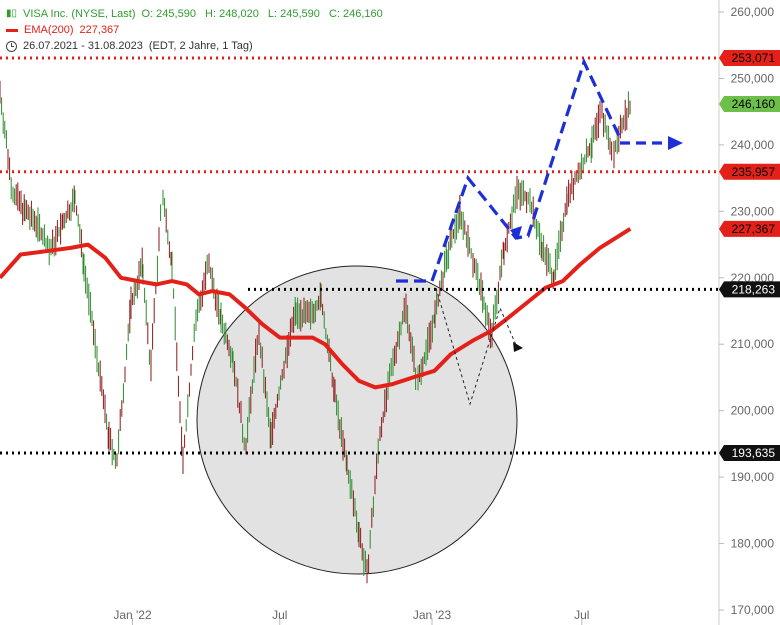 The height and width of the screenshot is (625, 780). What do you see at coordinates (83, 46) in the screenshot?
I see `legend-period: 26.07.2021 - 31.08.2023` at bounding box center [83, 46].